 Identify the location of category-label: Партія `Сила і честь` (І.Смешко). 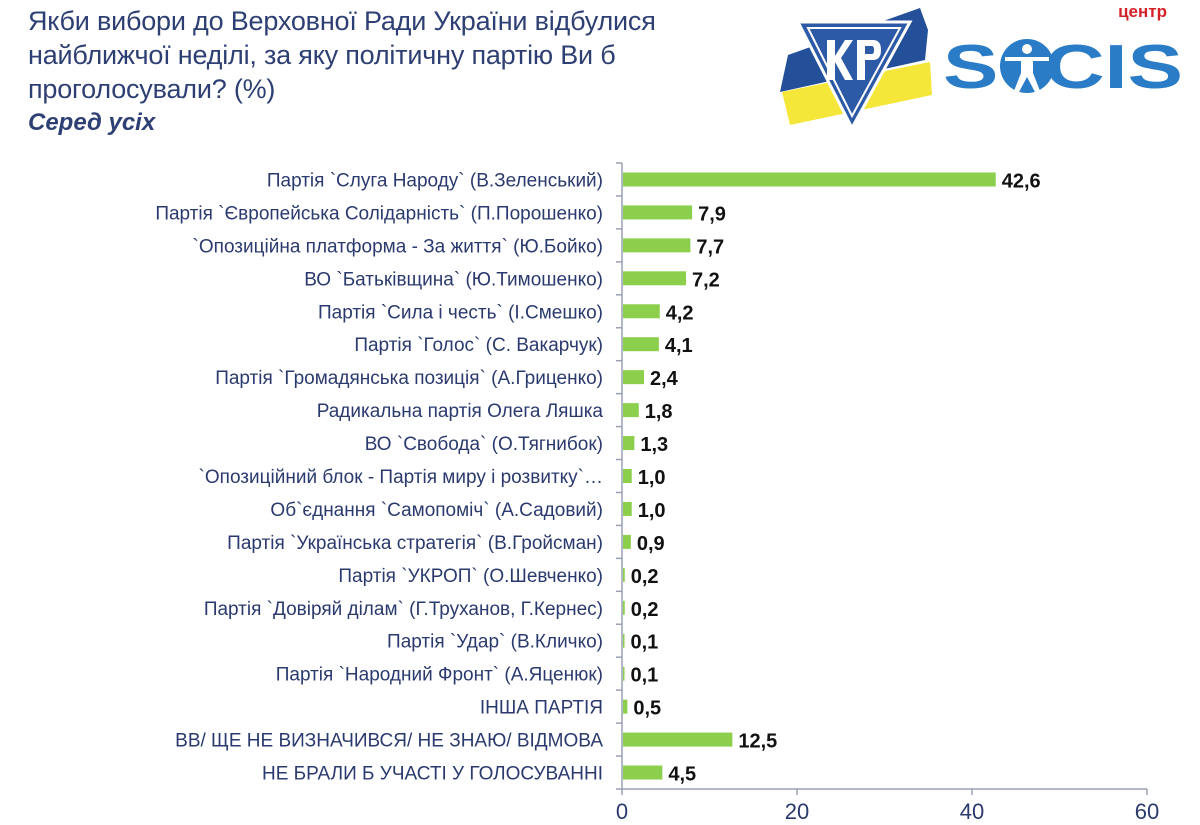
(460, 312).